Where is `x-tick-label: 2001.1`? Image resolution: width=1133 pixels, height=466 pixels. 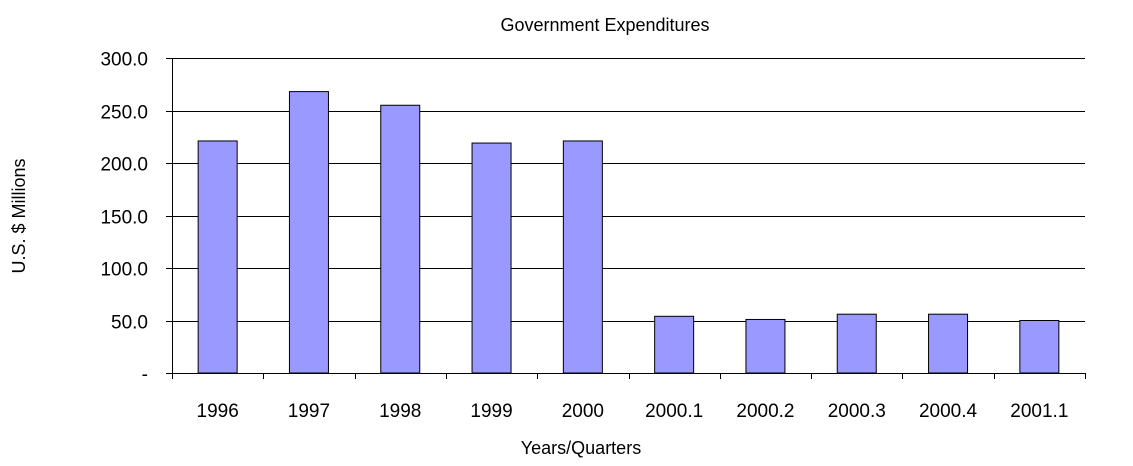
x-tick-label: 2001.1 is located at coordinates (1039, 411).